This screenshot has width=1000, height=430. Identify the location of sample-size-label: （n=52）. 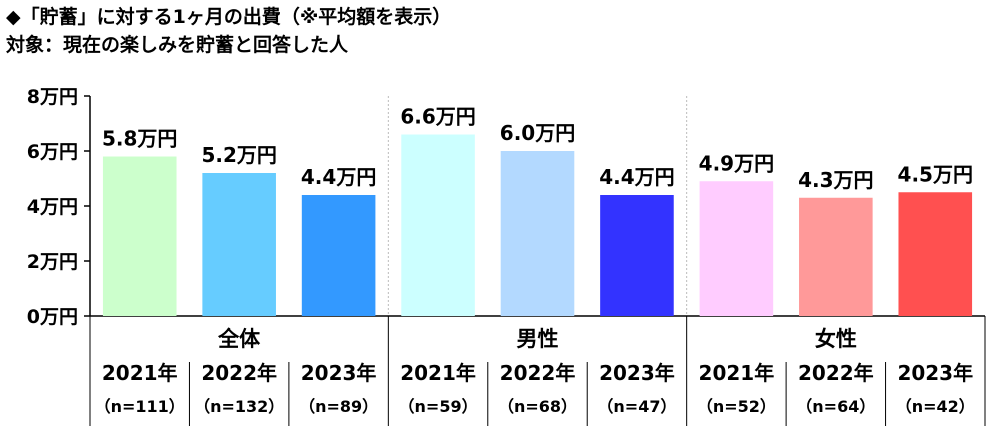
(736, 406).